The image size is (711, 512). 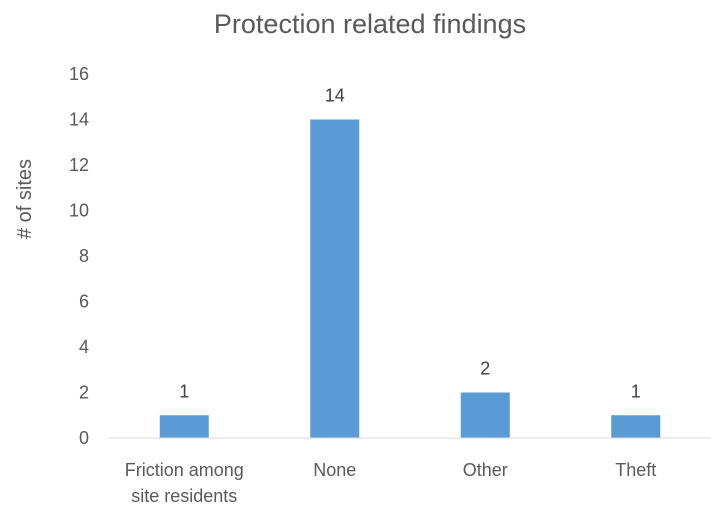 I want to click on y-tick-label: 6, so click(x=84, y=302).